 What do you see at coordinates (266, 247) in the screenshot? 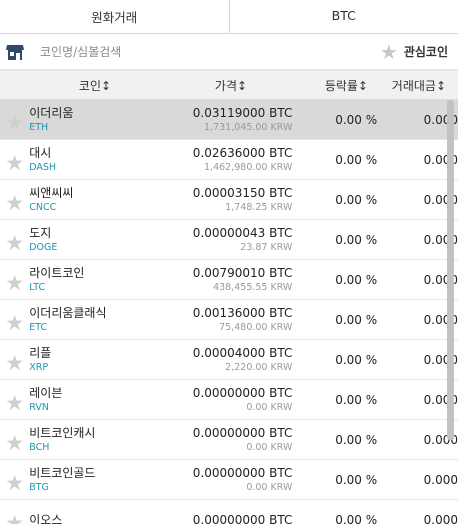
I see `price-krw: 23.87 KRW` at bounding box center [266, 247].